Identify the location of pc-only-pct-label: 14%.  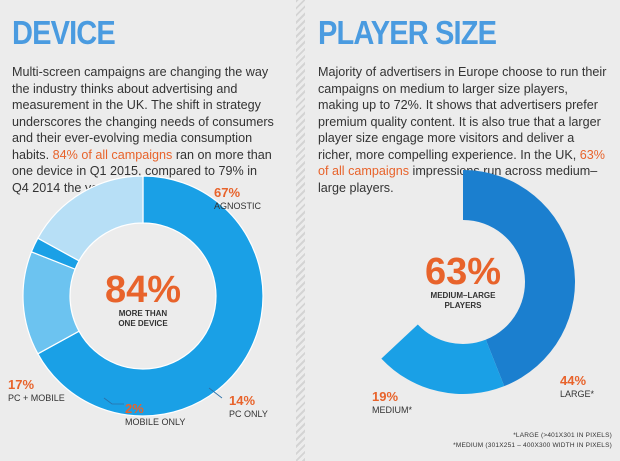
(242, 400).